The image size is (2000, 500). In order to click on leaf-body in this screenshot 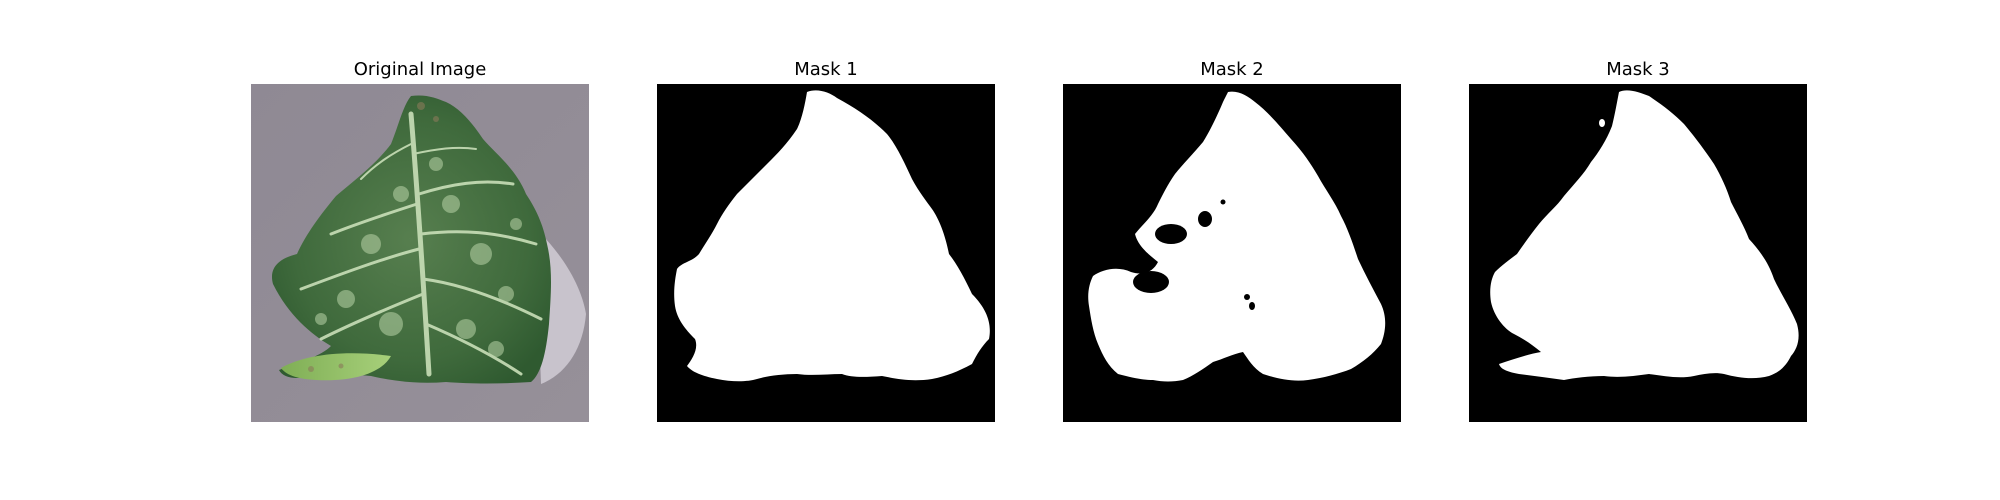, I will do `click(411, 239)`.